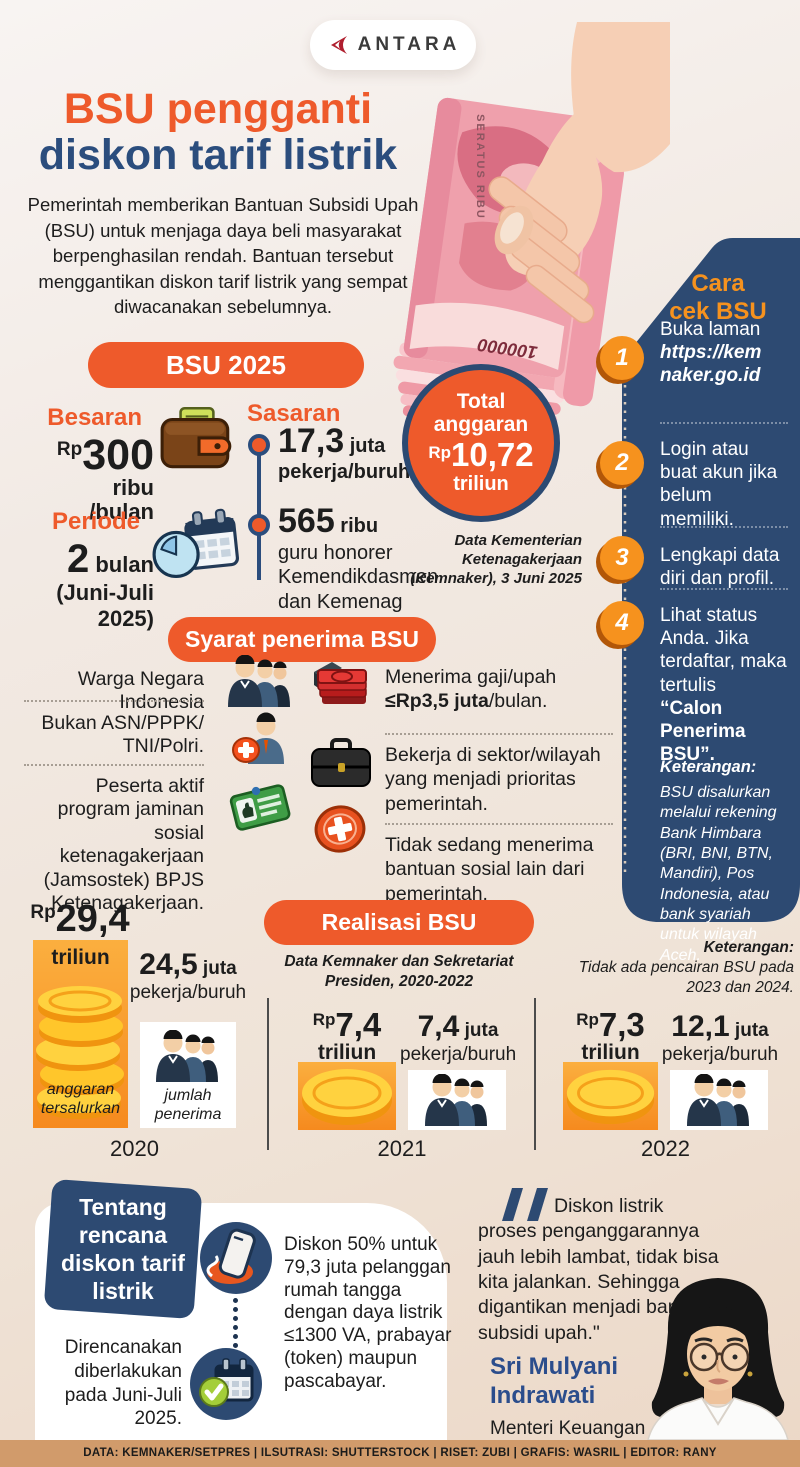  I want to click on besaran-prefix: Rp, so click(69, 449).